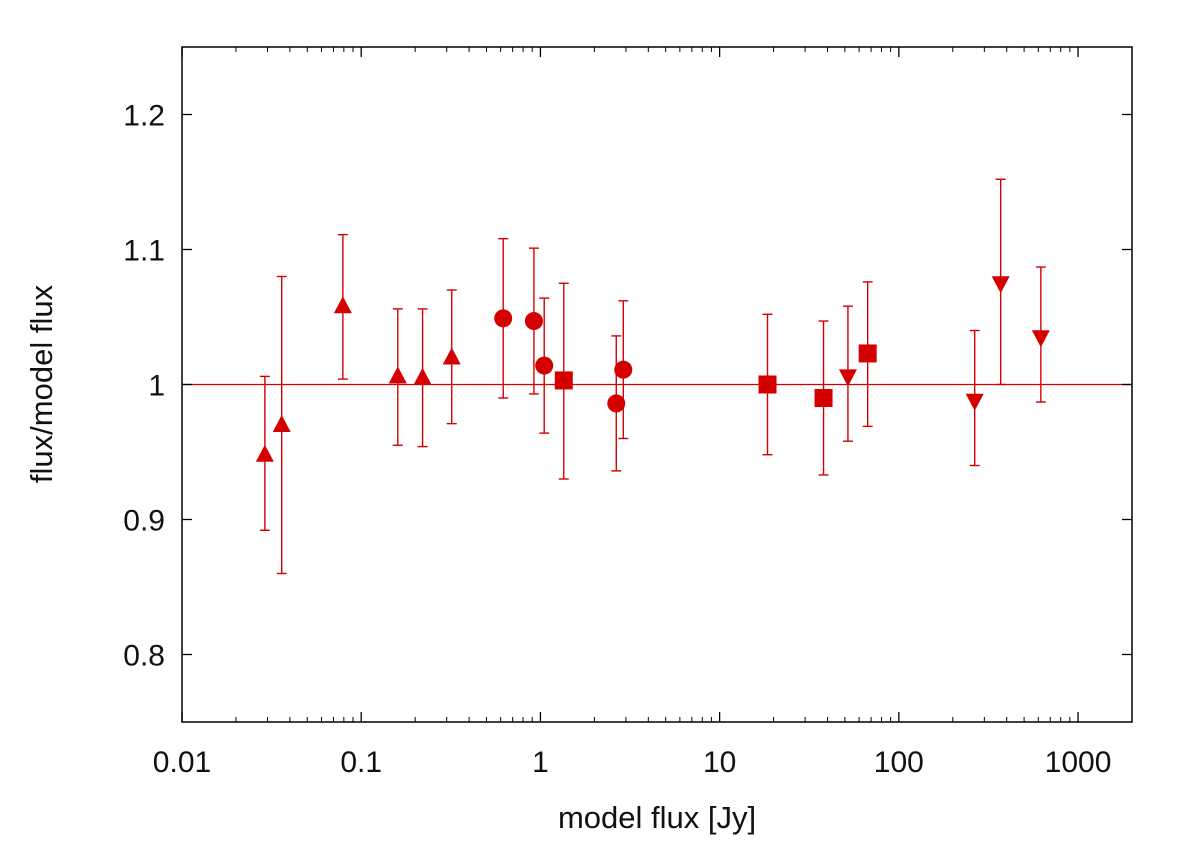 The width and height of the screenshot is (1200, 841). What do you see at coordinates (944, 322) in the screenshot?
I see `series-triangle-down` at bounding box center [944, 322].